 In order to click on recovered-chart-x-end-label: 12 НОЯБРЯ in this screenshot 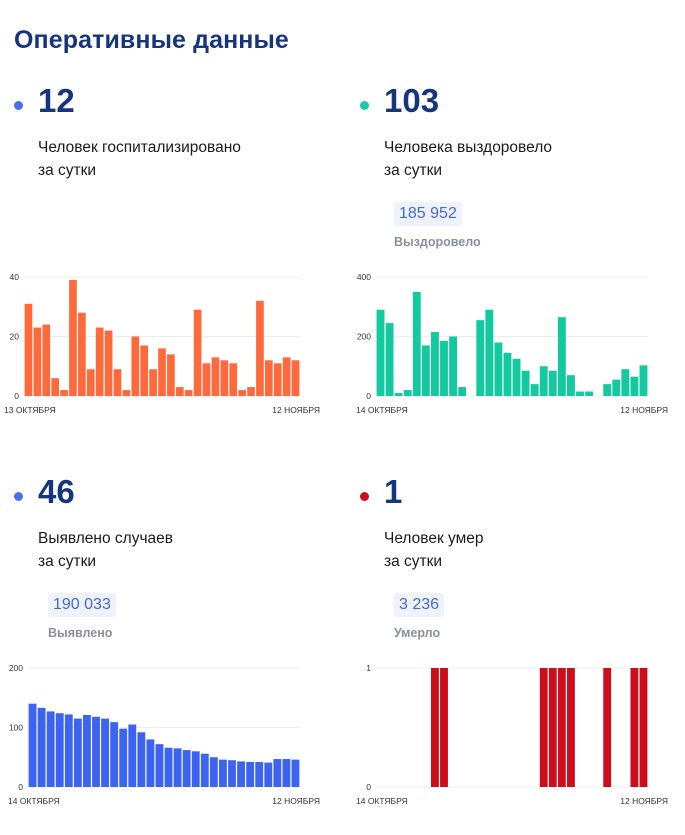, I will do `click(644, 410)`.